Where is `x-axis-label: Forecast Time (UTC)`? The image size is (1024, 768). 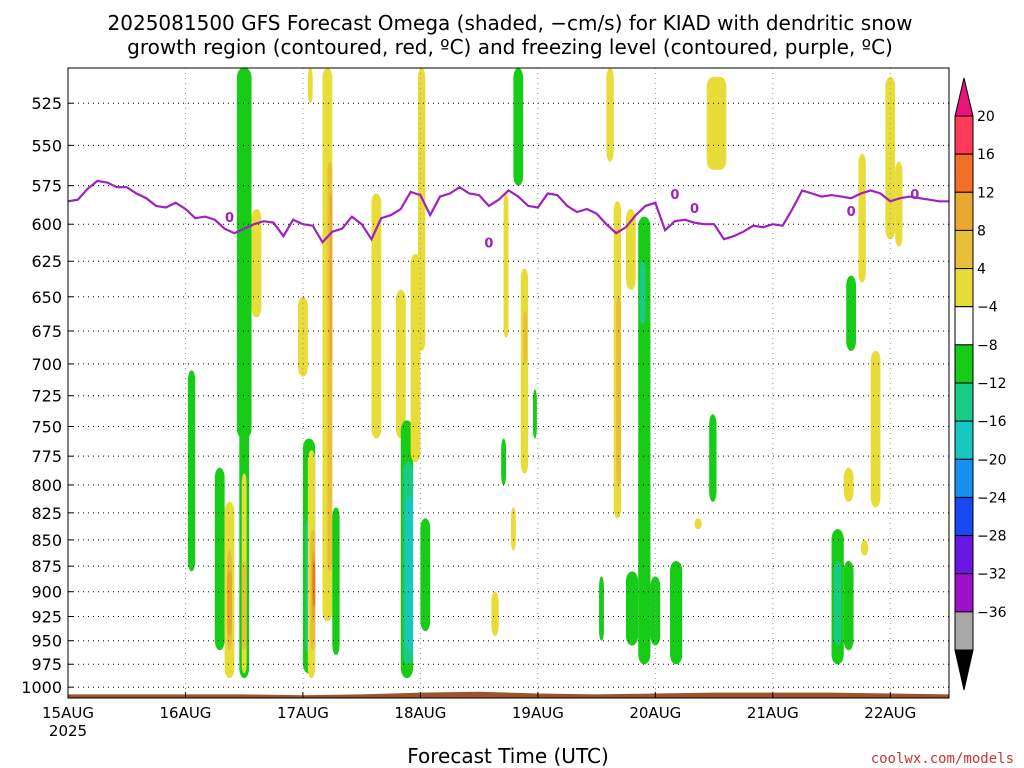 x-axis-label: Forecast Time (UTC) is located at coordinates (508, 756).